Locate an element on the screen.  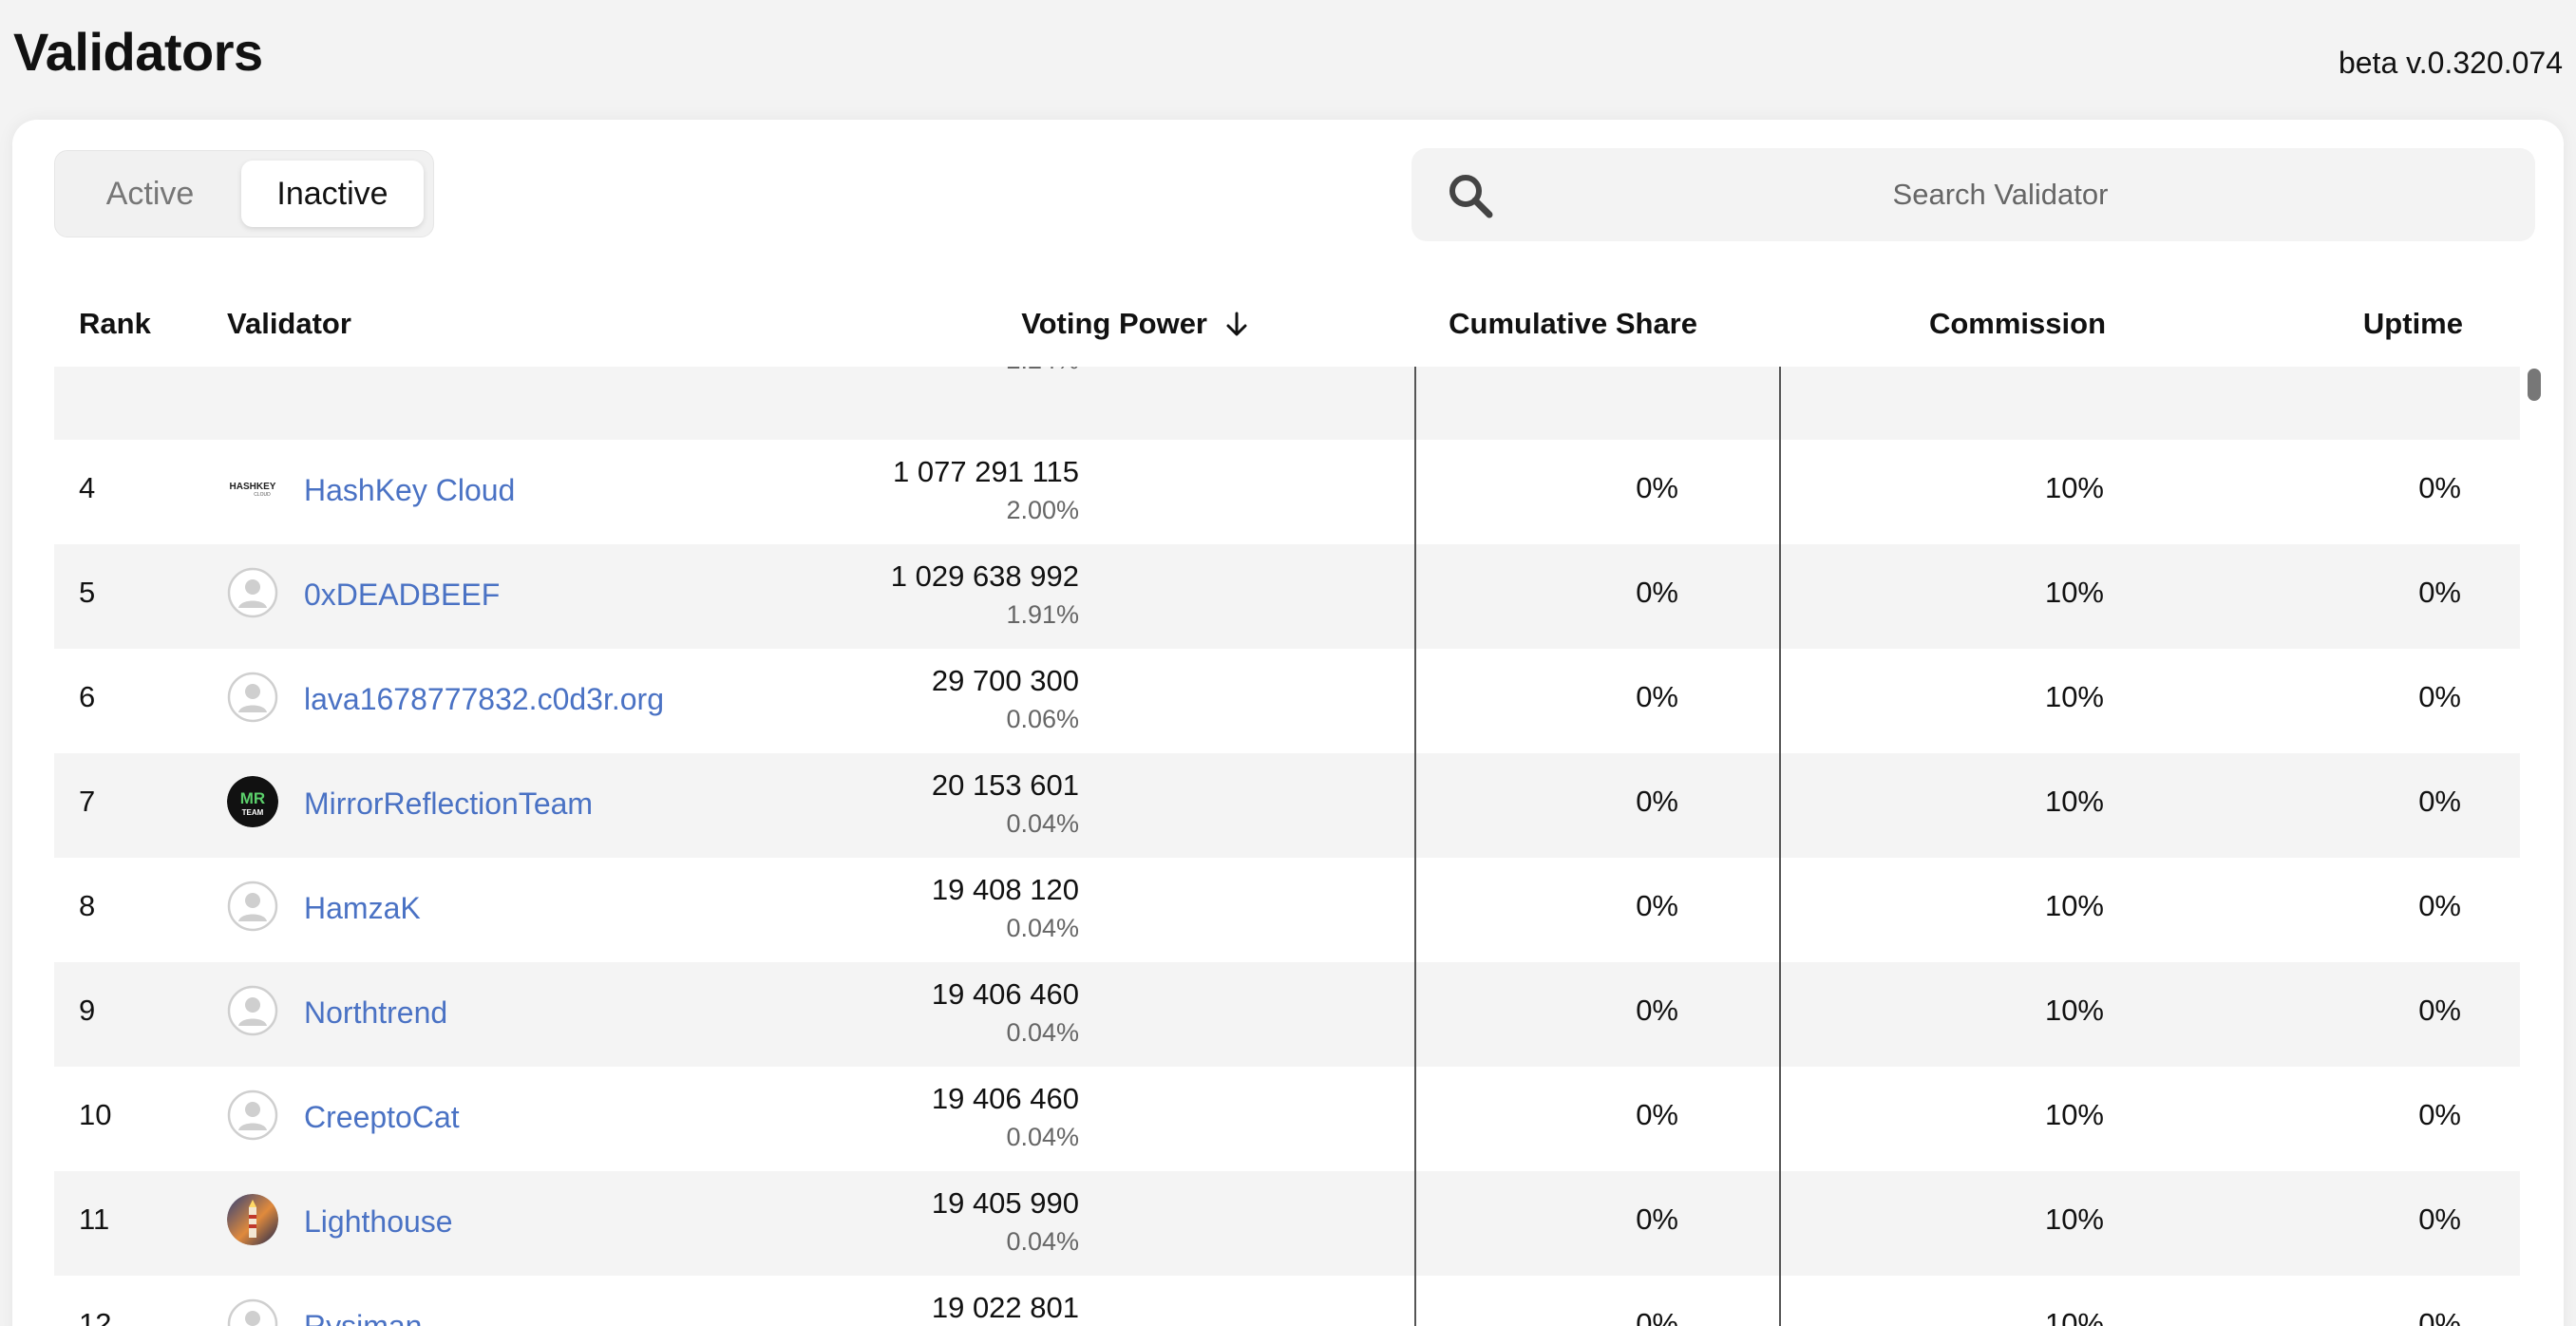
voting-power-percent: 1.91% is located at coordinates (1042, 614).